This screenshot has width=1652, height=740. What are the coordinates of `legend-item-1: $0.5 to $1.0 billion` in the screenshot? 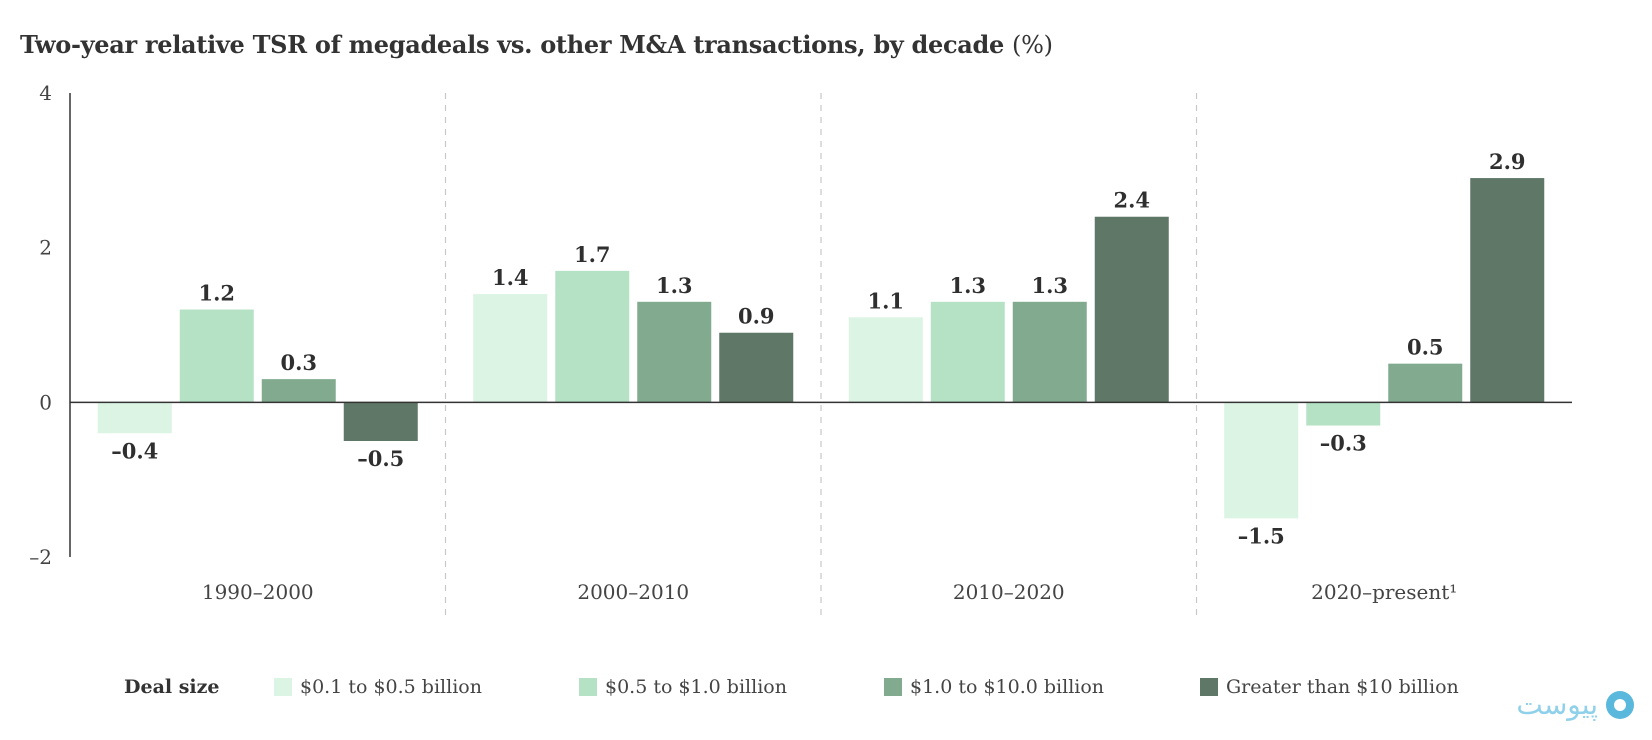 It's located at (683, 687).